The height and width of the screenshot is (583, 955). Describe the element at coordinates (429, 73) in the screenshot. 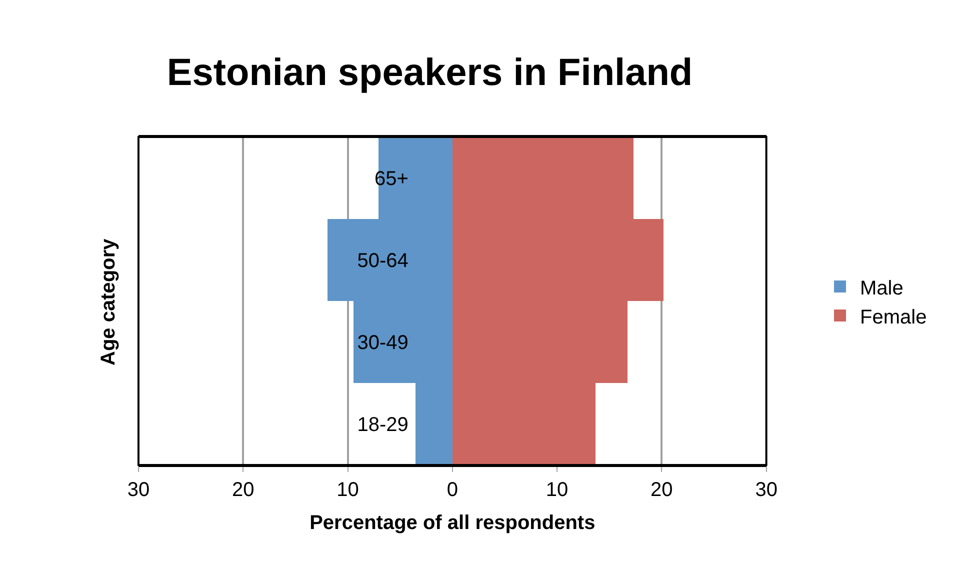

I see `chart-title: Estonian speakers in Finland` at that location.